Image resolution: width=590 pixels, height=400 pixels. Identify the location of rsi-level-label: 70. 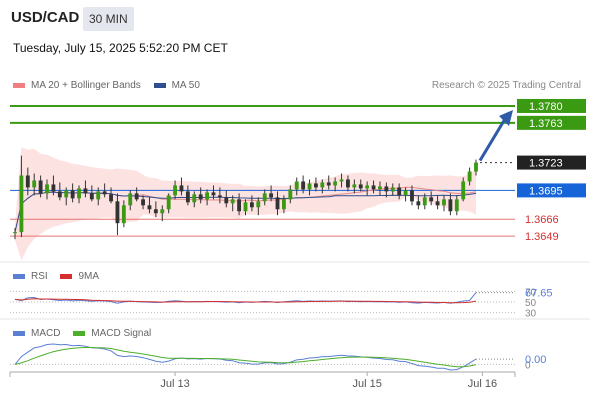
(531, 292).